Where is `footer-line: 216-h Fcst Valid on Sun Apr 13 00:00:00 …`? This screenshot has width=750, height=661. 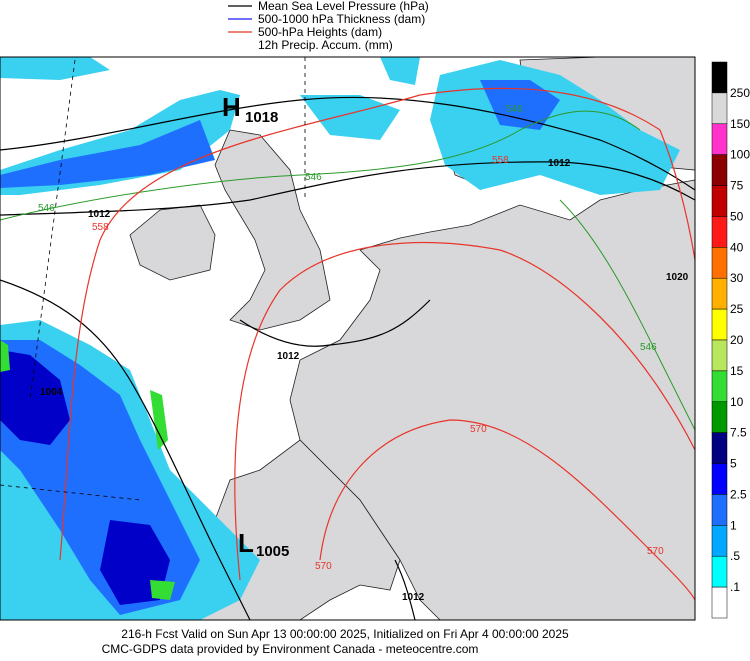
footer-line: 216-h Fcst Valid on Sun Apr 13 00:00:00 … is located at coordinates (345, 634).